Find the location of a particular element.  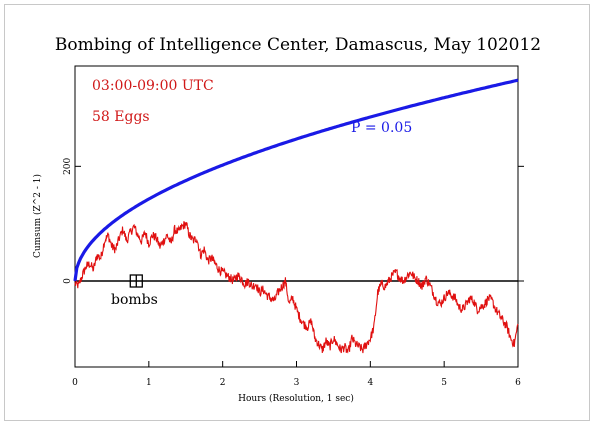

p-value-label: P = 0.05 is located at coordinates (381, 128).